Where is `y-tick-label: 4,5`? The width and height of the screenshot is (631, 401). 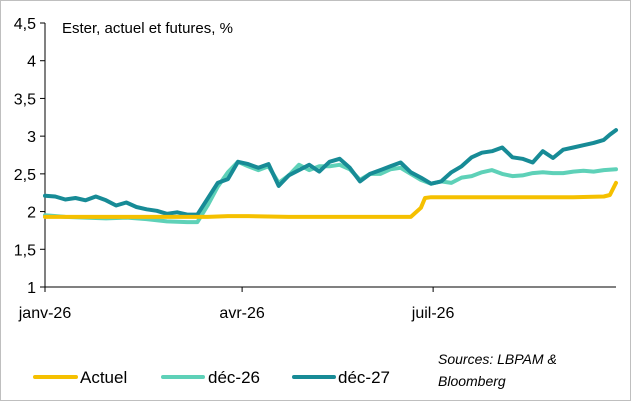
y-tick-label: 4,5 is located at coordinates (25, 24).